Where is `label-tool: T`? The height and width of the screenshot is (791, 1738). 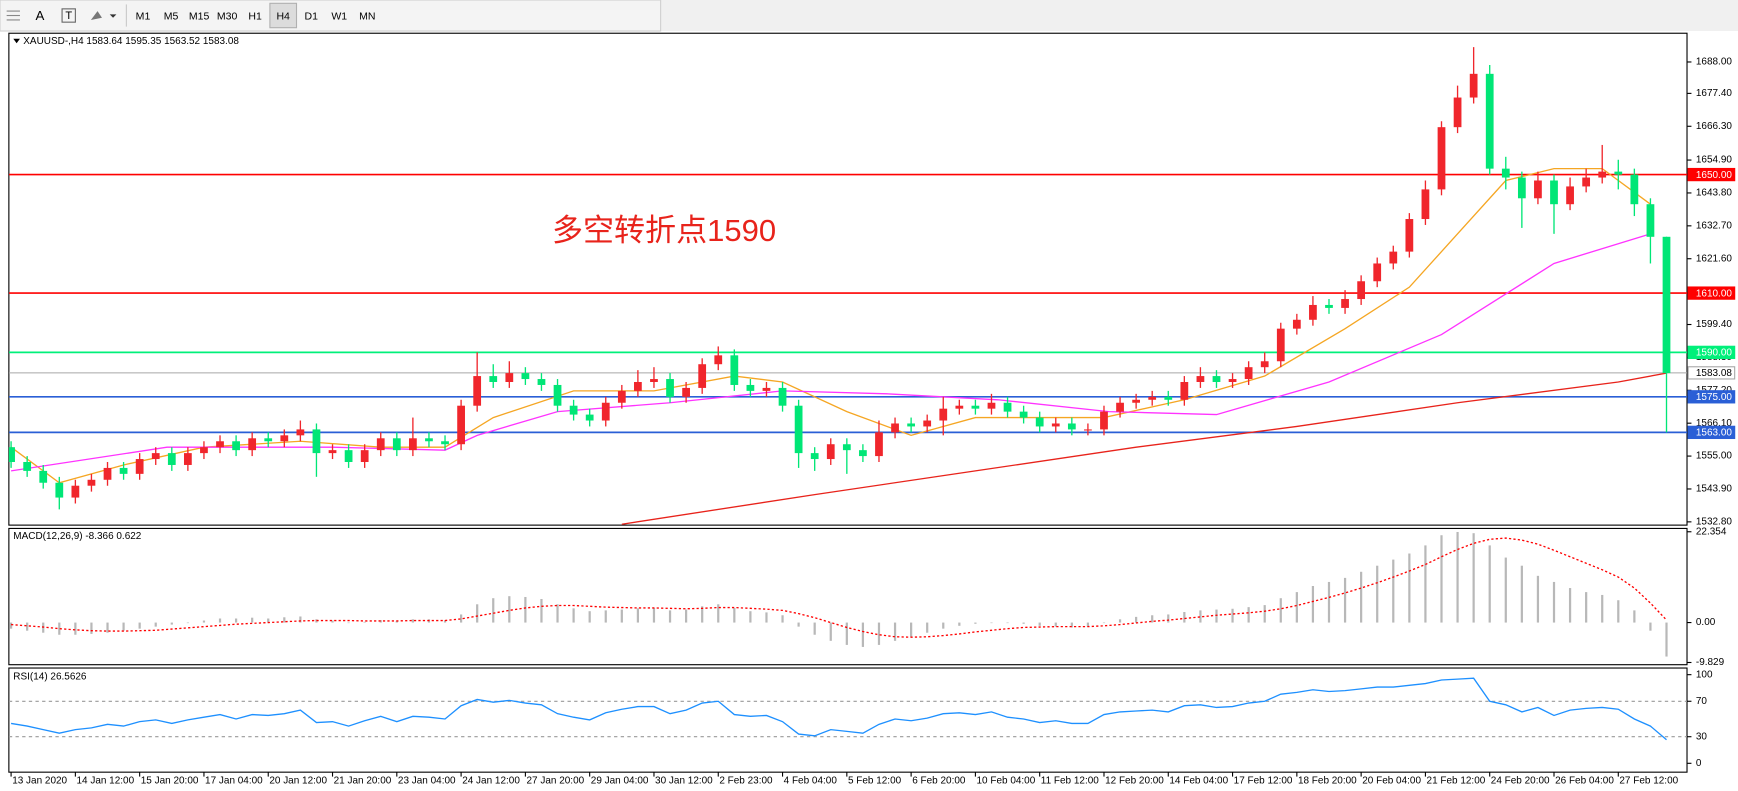
label-tool: T is located at coordinates (68, 15).